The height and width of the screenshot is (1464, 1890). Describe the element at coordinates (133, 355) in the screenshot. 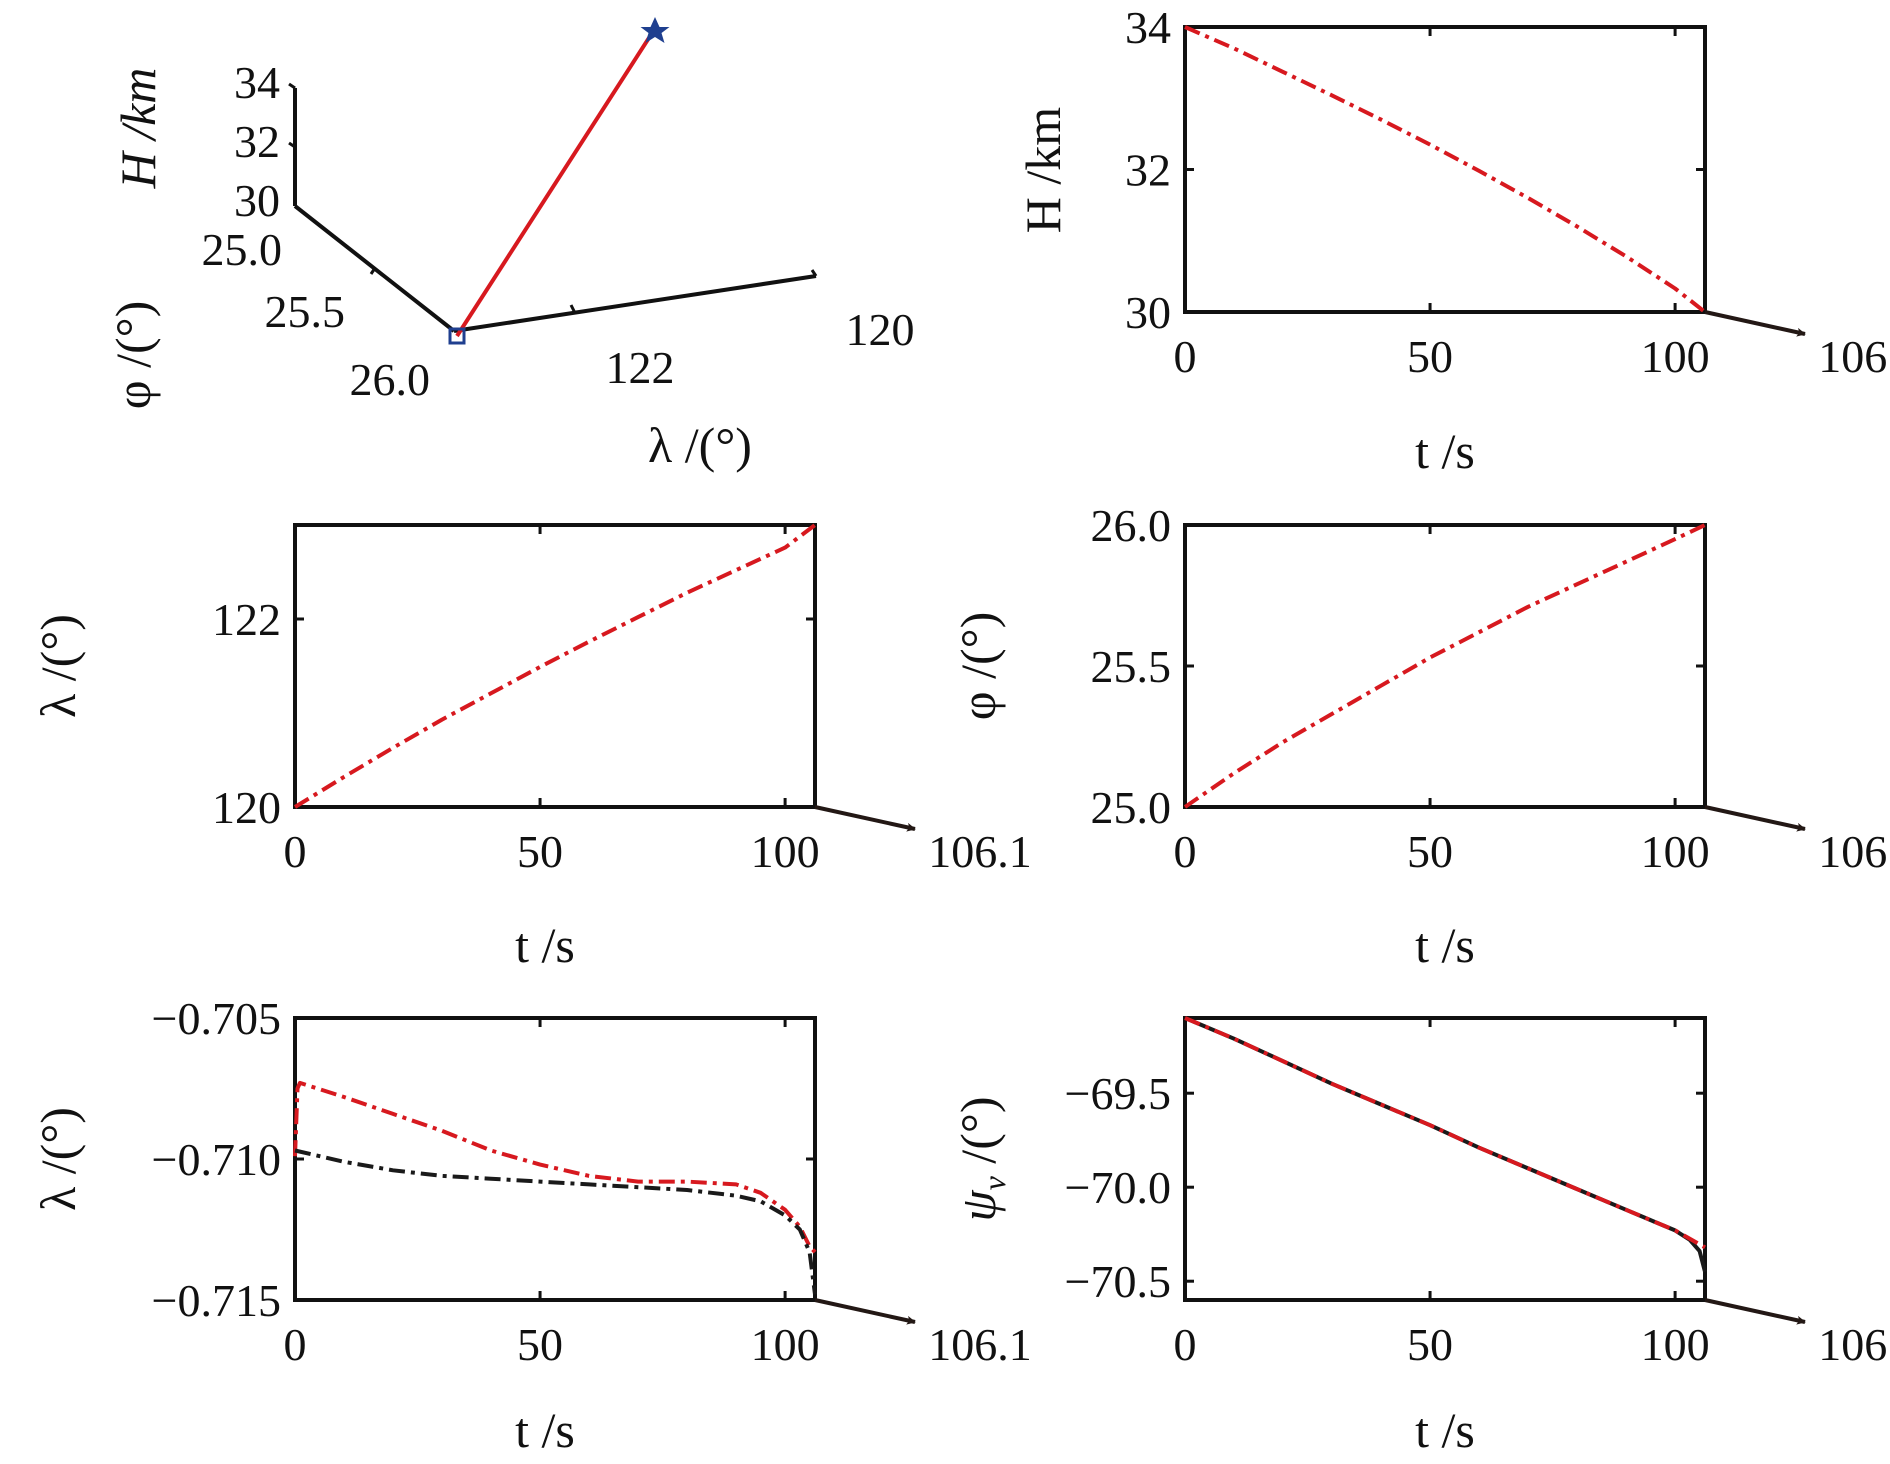

I see `phi-axis-label: φ /(°)` at that location.